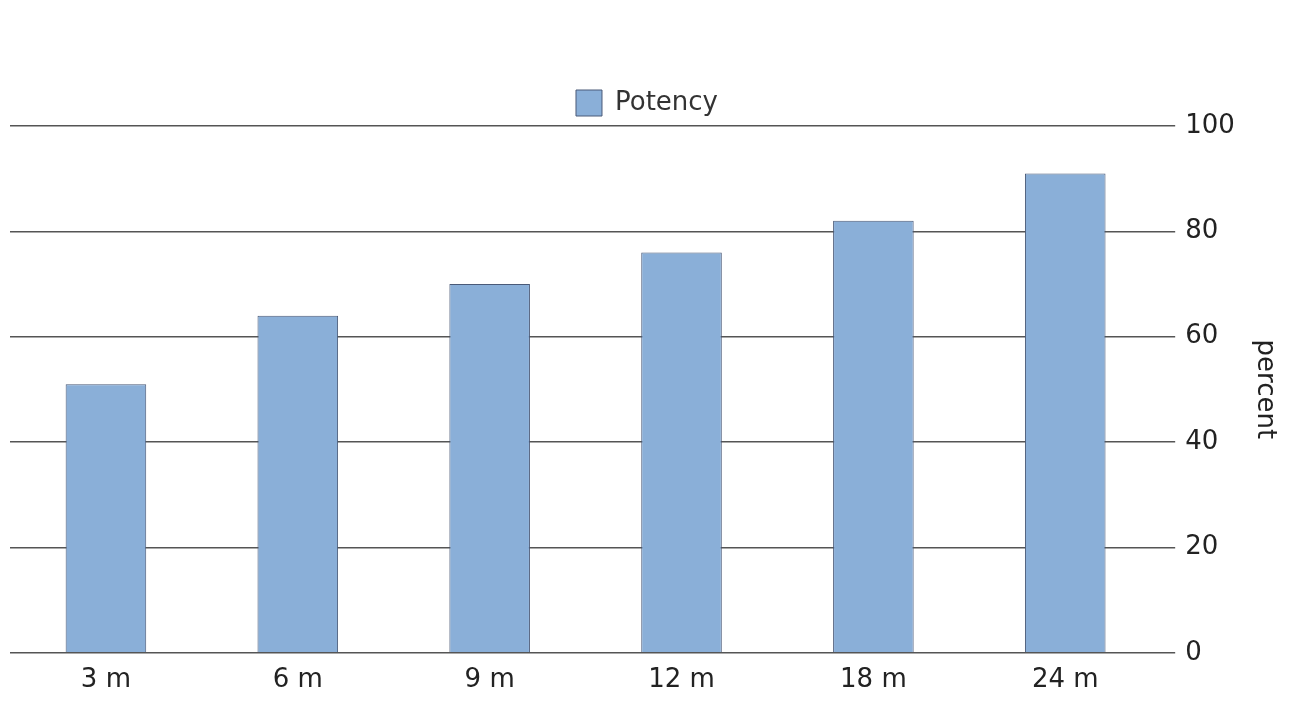 The image size is (1304, 714). What do you see at coordinates (1202, 229) in the screenshot?
I see `y-tick-label: 80` at bounding box center [1202, 229].